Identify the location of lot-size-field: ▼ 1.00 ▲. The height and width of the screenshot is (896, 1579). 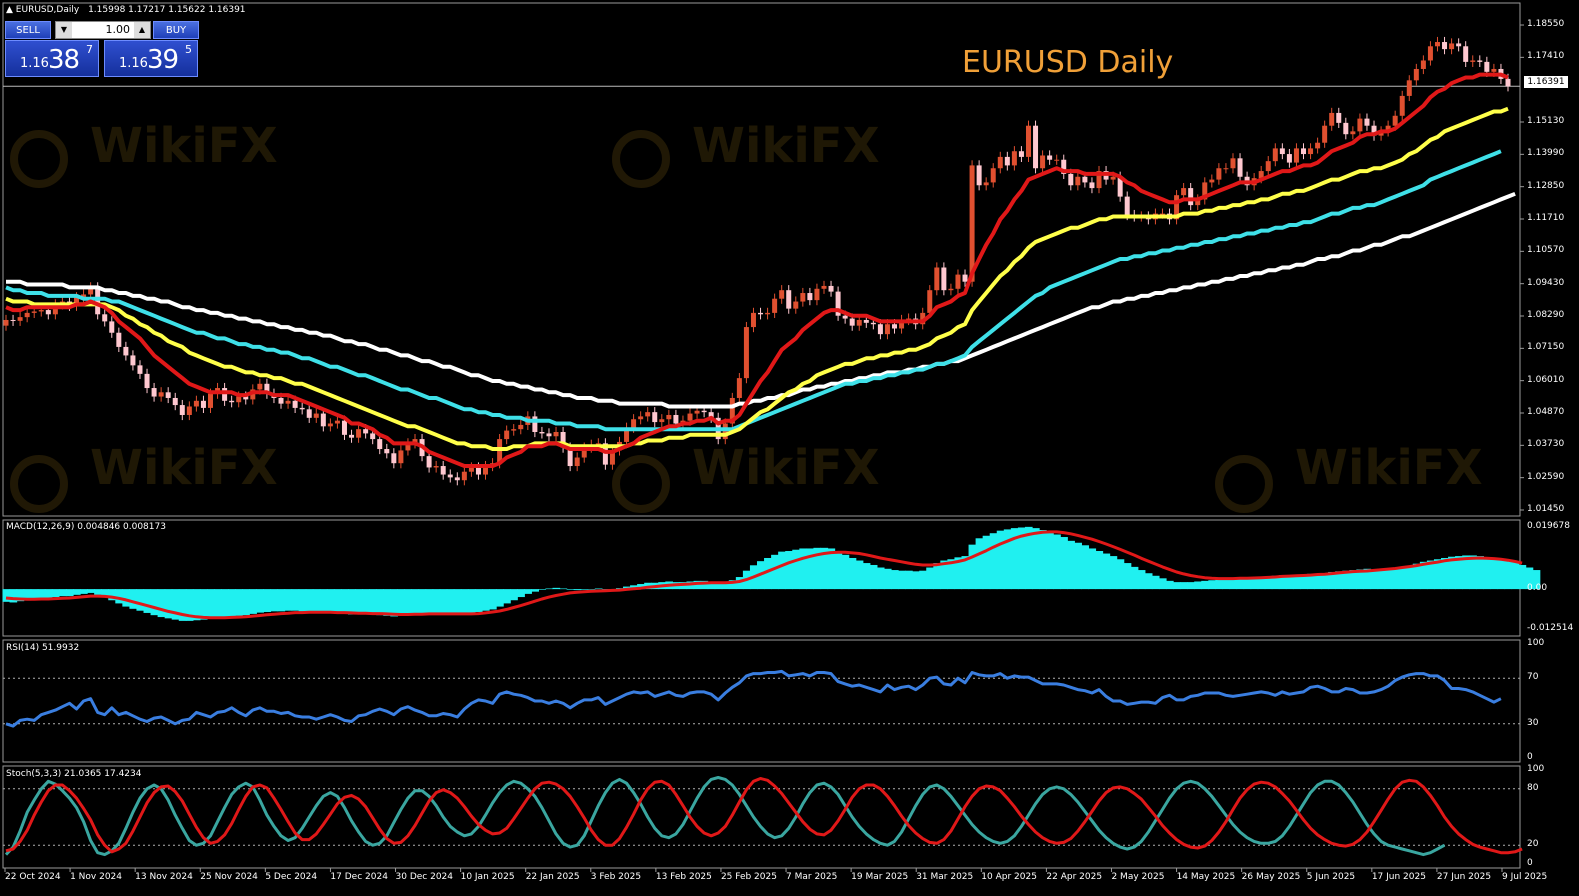
(103, 30).